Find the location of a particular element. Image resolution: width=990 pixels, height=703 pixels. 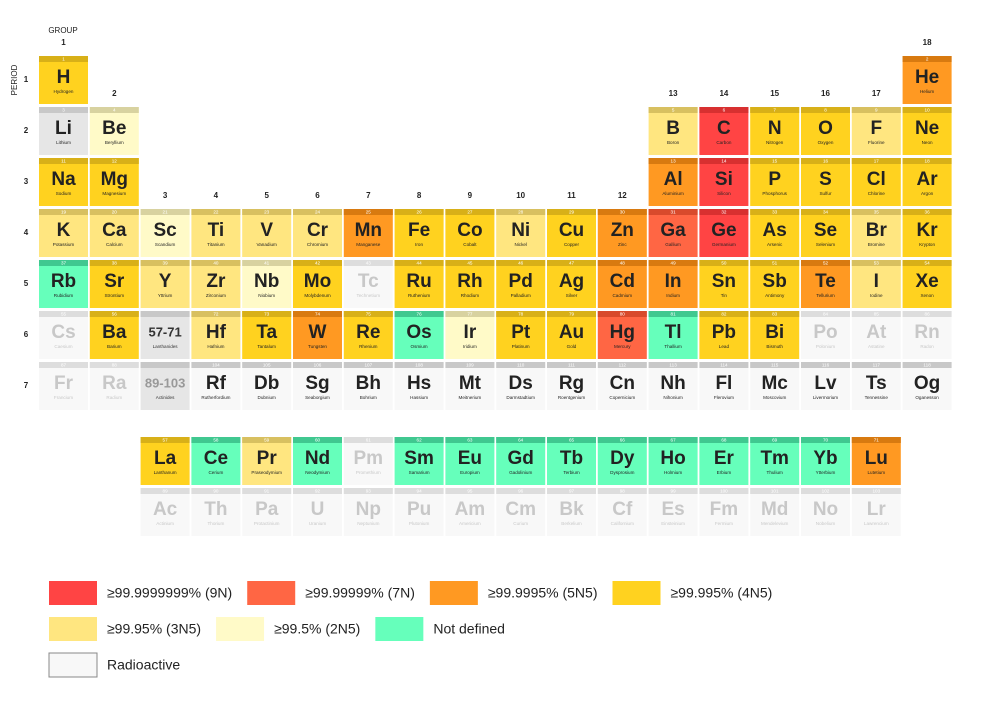

element-symbol: Ge is located at coordinates (723, 230).